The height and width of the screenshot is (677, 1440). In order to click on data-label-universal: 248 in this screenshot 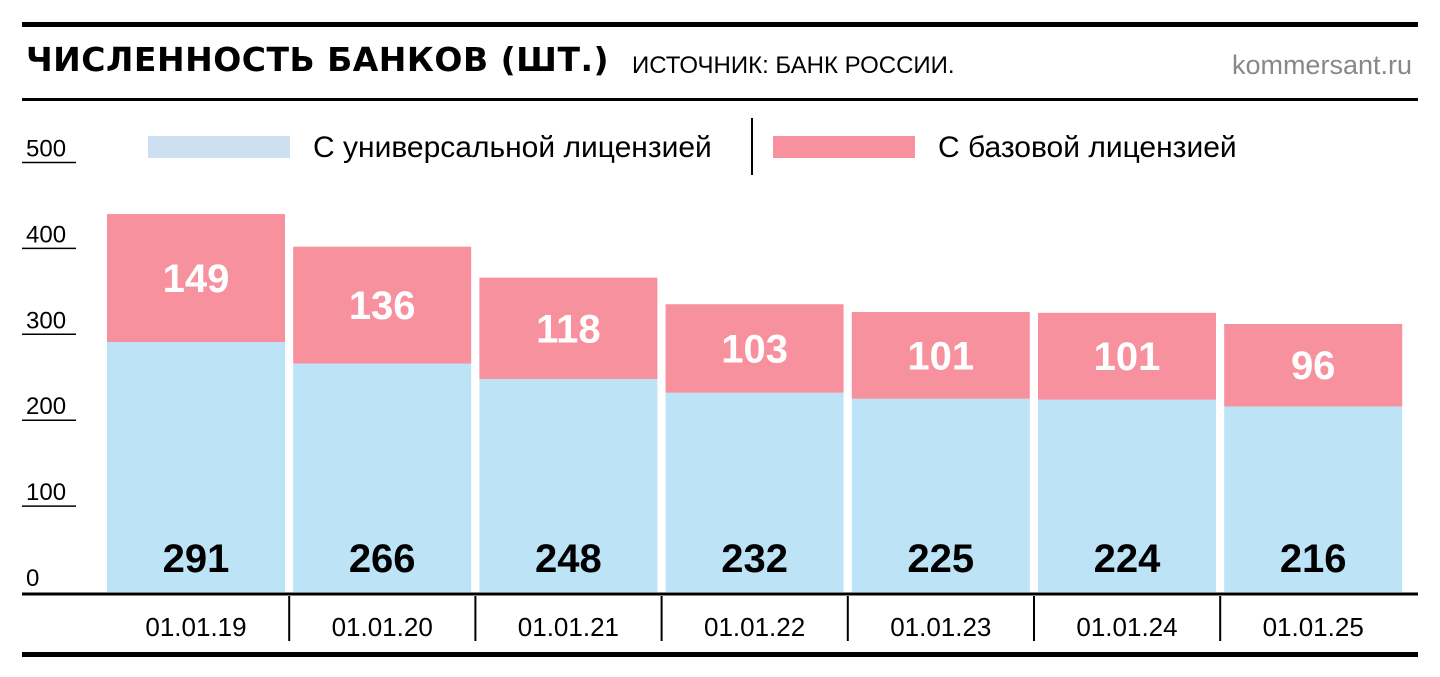, I will do `click(568, 559)`.